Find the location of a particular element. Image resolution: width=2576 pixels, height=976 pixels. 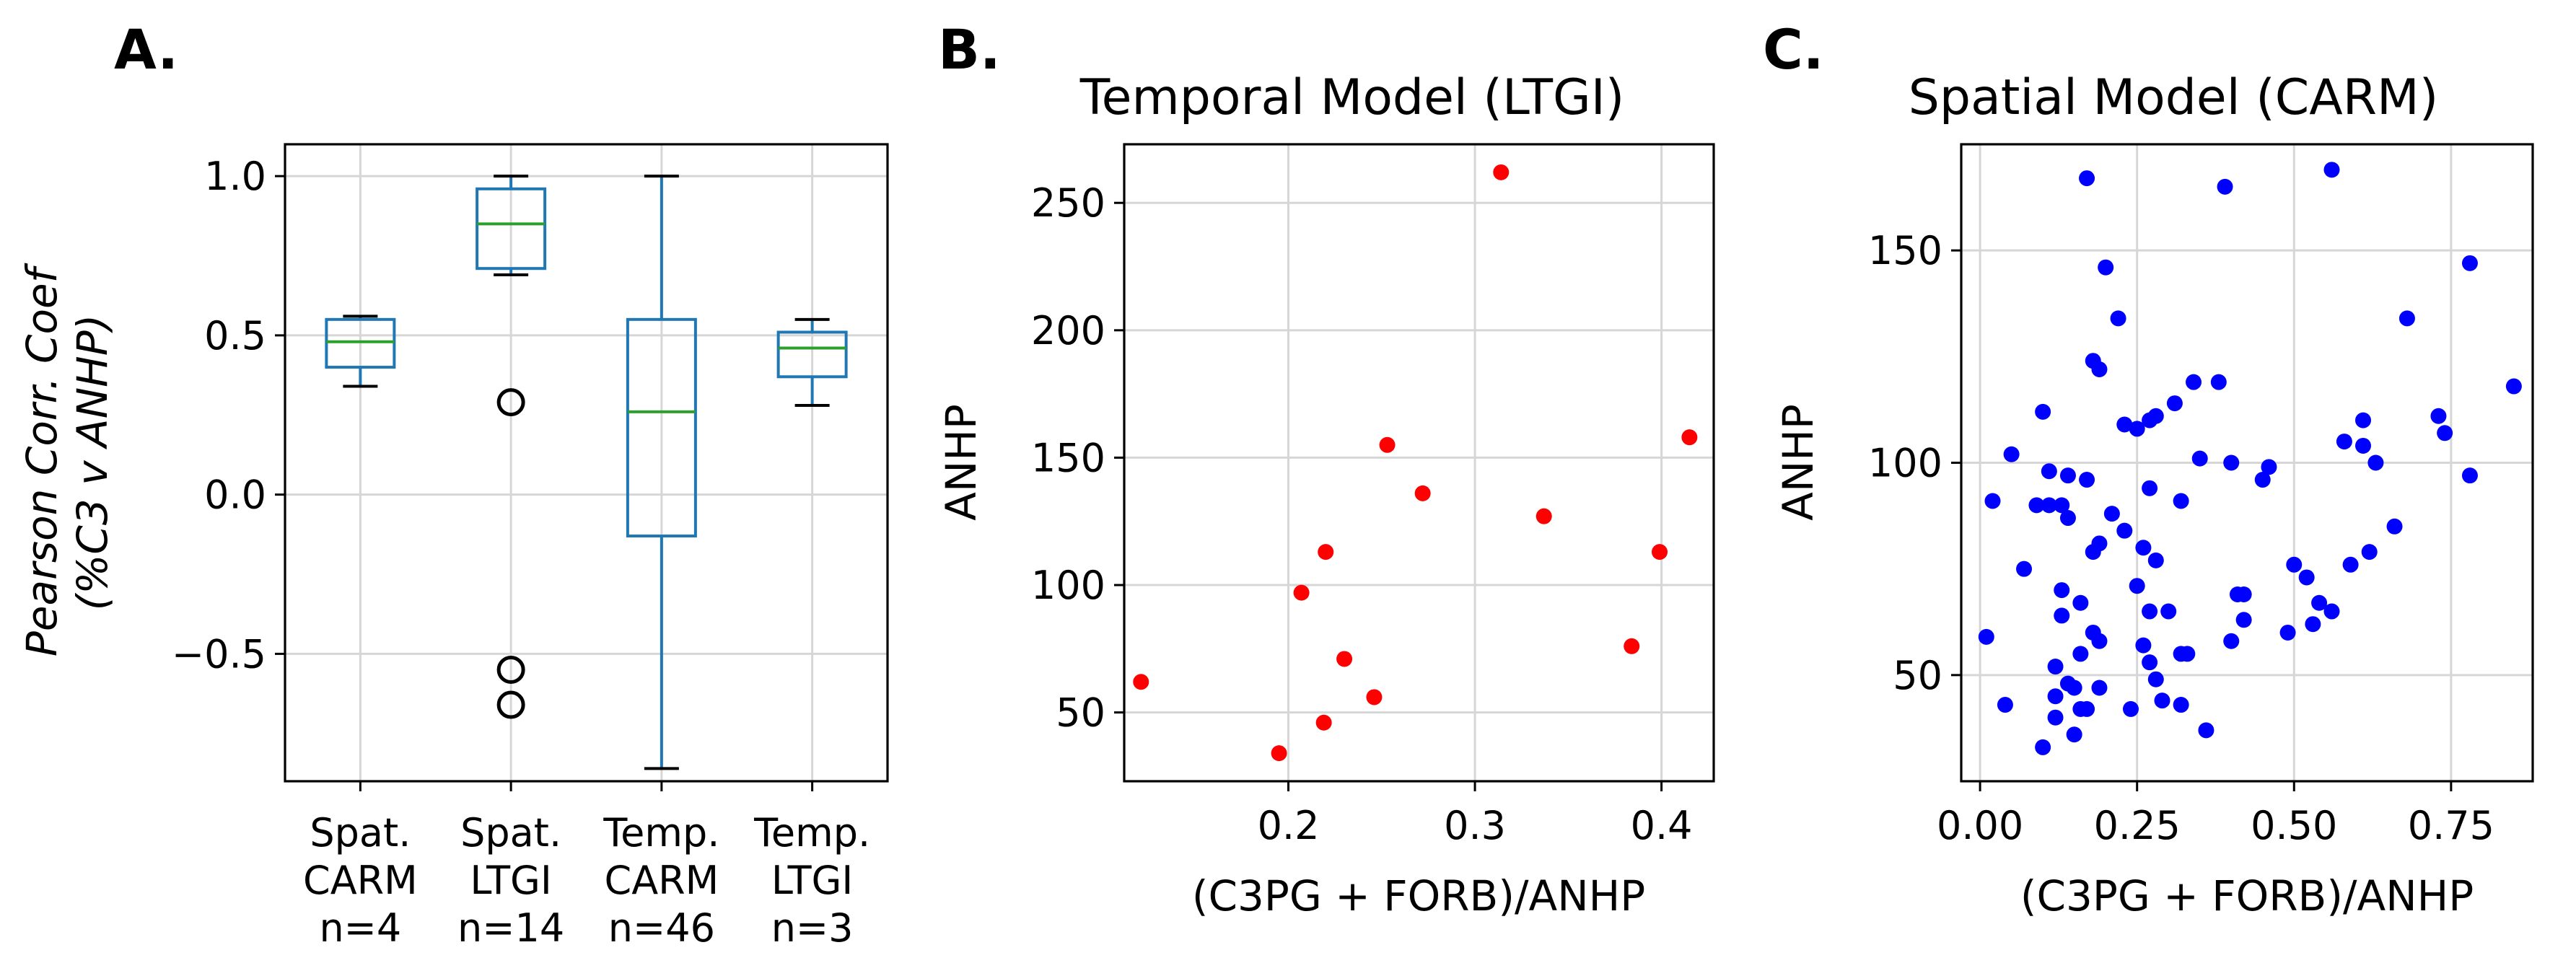

panel-b-ytick-label: 100 is located at coordinates (1068, 585).